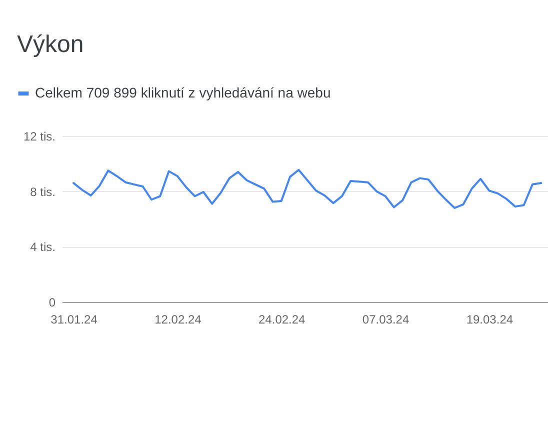 This screenshot has height=436, width=548. Describe the element at coordinates (490, 319) in the screenshot. I see `x-tick-label: 19.03.24` at that location.